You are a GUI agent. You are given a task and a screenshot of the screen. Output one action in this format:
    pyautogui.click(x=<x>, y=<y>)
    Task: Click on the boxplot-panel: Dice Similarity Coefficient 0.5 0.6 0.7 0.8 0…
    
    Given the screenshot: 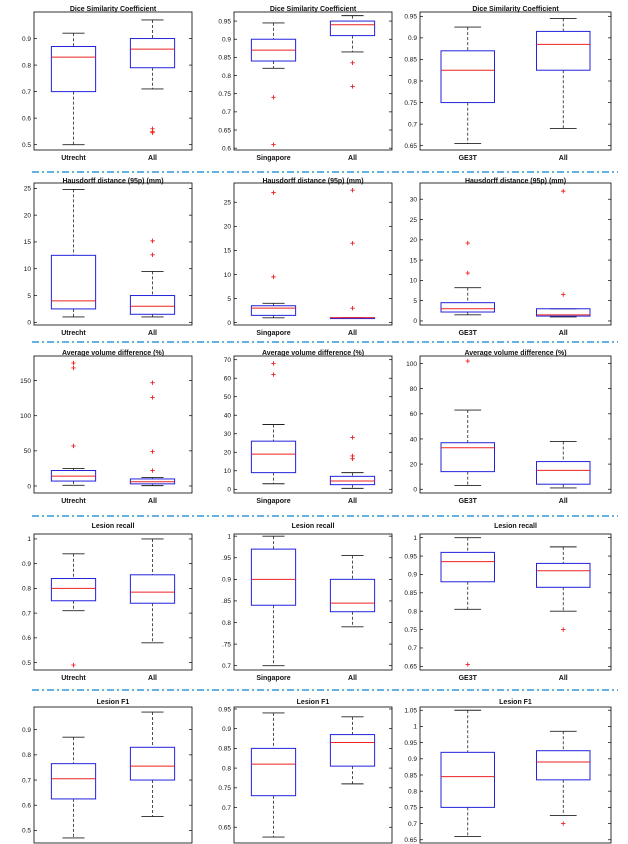 What is the action you would take?
    pyautogui.click(x=107, y=84)
    